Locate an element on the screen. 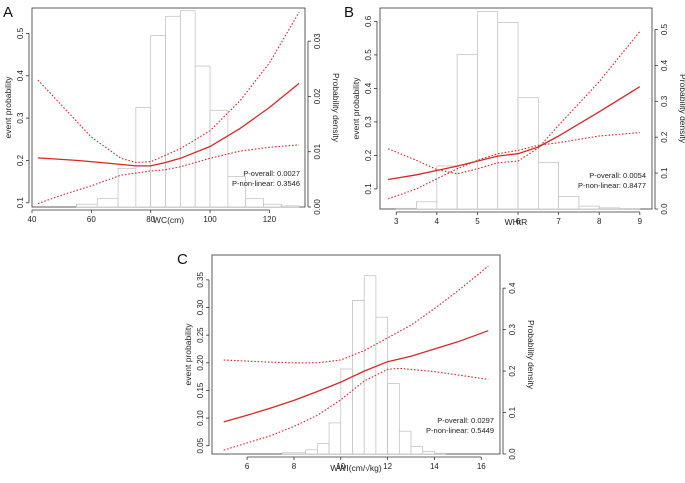  y-tick-label: 0.30 is located at coordinates (200, 307).